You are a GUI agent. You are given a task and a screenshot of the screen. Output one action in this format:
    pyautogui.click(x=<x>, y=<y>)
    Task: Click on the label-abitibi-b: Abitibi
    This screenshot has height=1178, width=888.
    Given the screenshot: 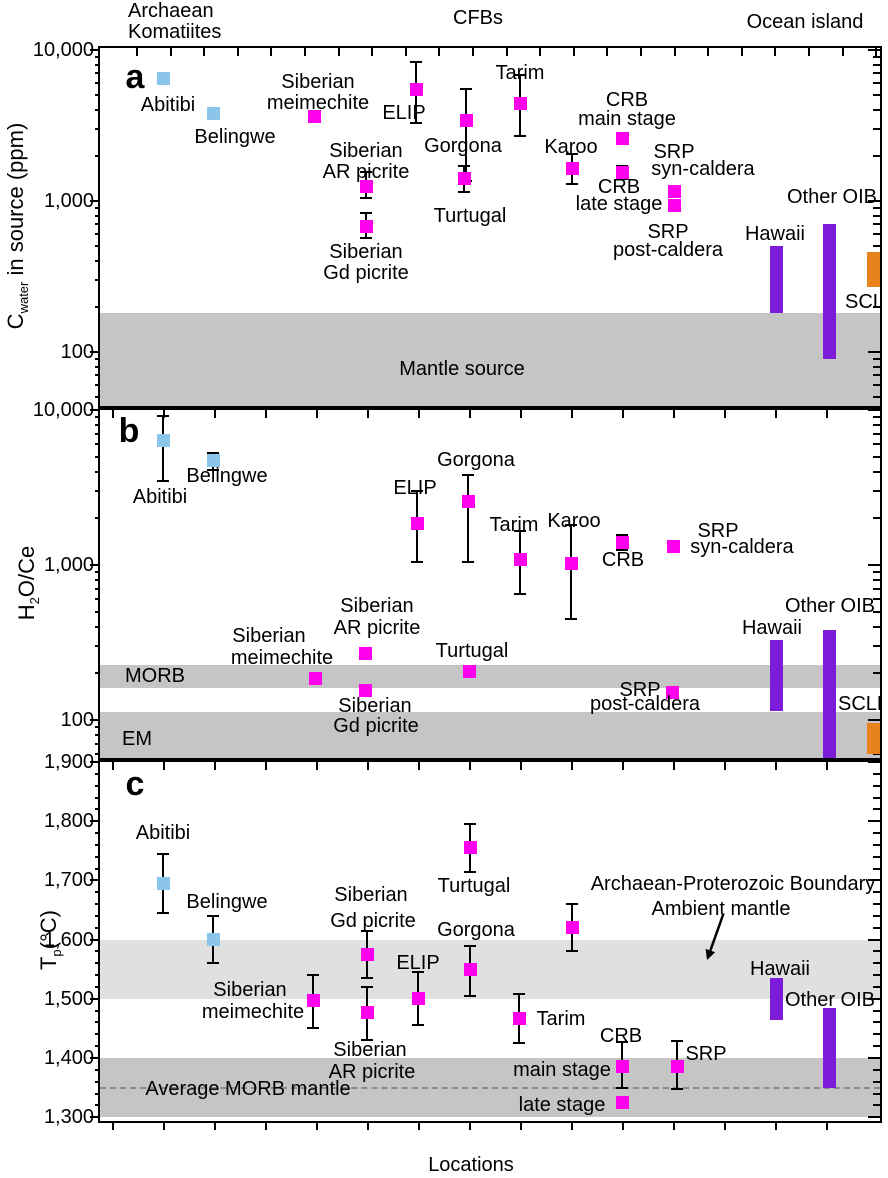 What is the action you would take?
    pyautogui.click(x=160, y=497)
    